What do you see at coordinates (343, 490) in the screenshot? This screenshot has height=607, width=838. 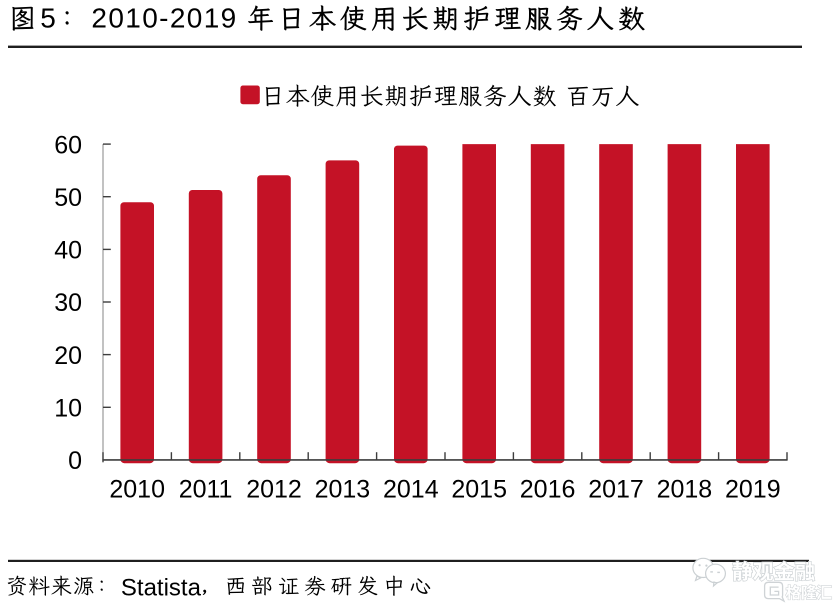 I see `svg-text: 2013` at bounding box center [343, 490].